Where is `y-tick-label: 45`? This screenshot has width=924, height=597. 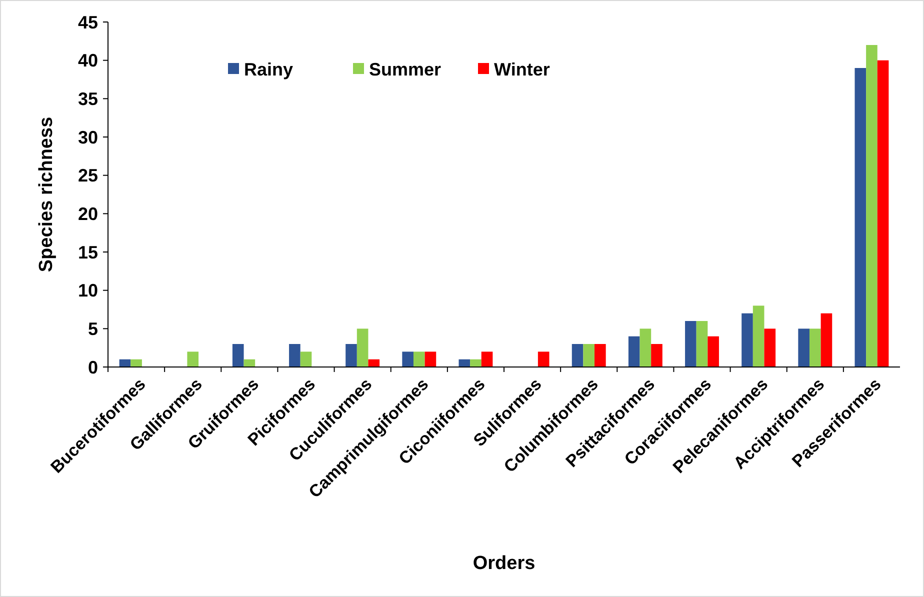
y-tick-label: 45 is located at coordinates (88, 22).